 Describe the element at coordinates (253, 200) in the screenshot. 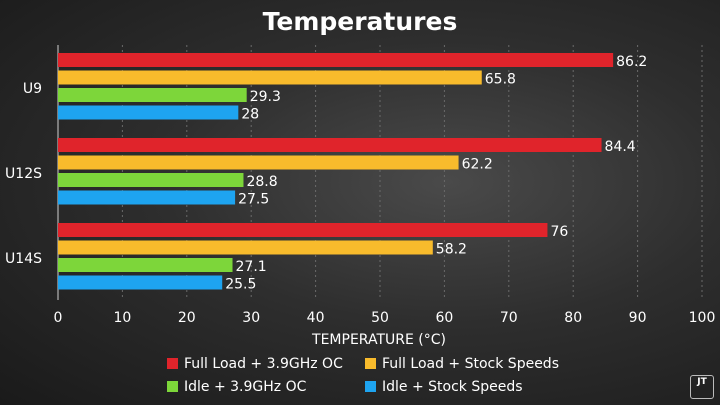

I see `data-label: 27.5` at that location.